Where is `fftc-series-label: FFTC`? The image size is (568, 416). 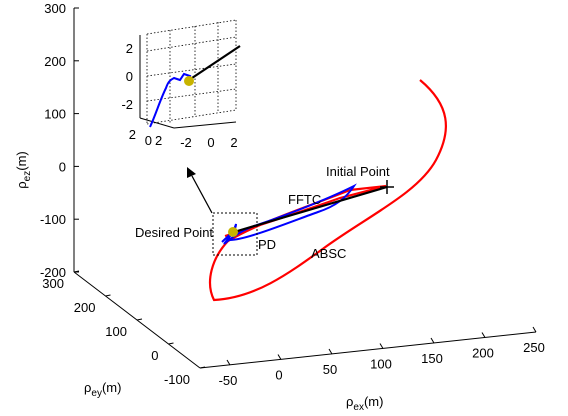 fftc-series-label: FFTC is located at coordinates (304, 199).